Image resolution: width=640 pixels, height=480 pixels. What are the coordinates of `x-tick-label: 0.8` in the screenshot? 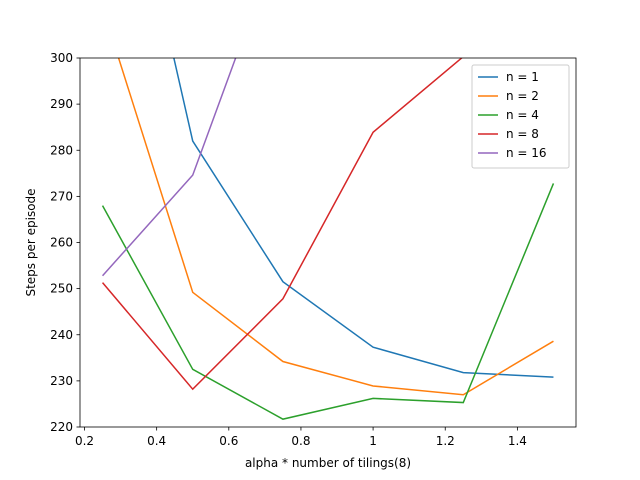 It's located at (300, 441).